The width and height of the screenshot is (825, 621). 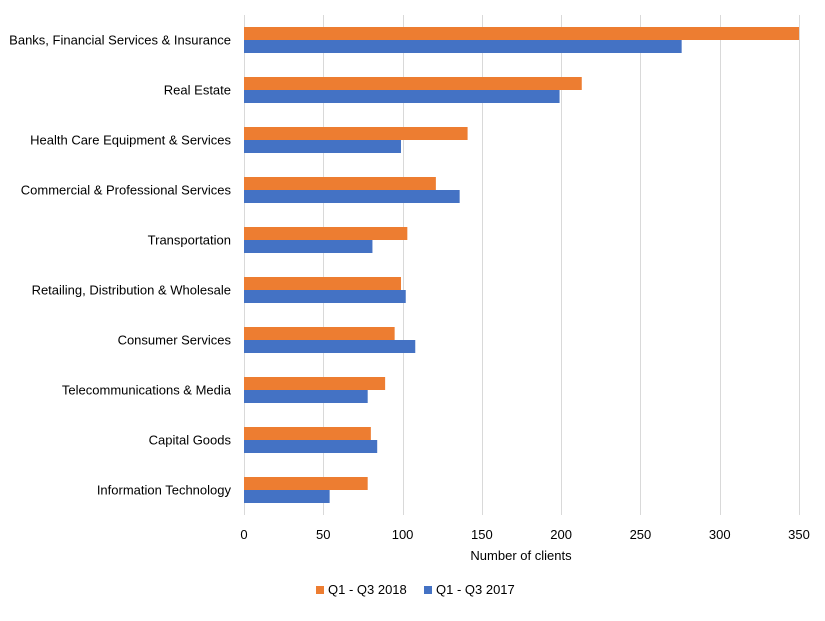 What do you see at coordinates (190, 440) in the screenshot?
I see `category-label: Capital Goods` at bounding box center [190, 440].